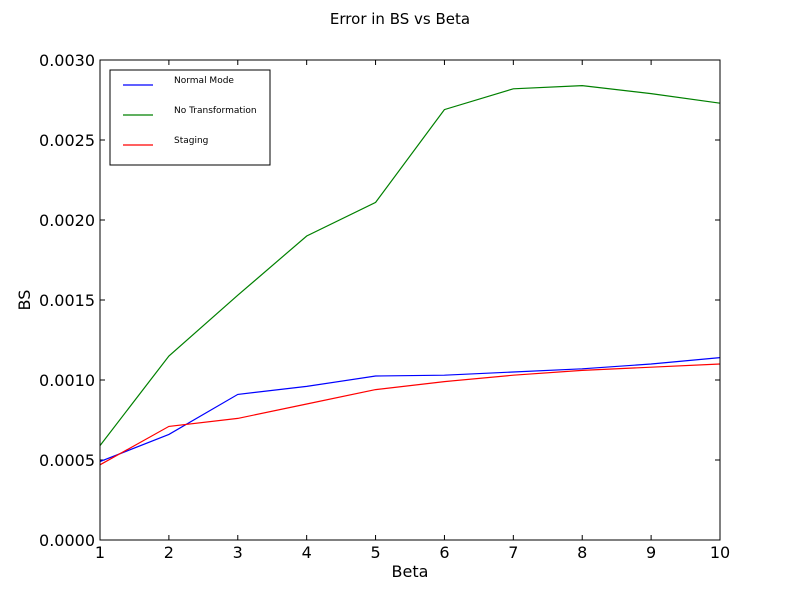 This screenshot has width=800, height=600. Describe the element at coordinates (582, 552) in the screenshot. I see `x-tick-label: 8` at that location.